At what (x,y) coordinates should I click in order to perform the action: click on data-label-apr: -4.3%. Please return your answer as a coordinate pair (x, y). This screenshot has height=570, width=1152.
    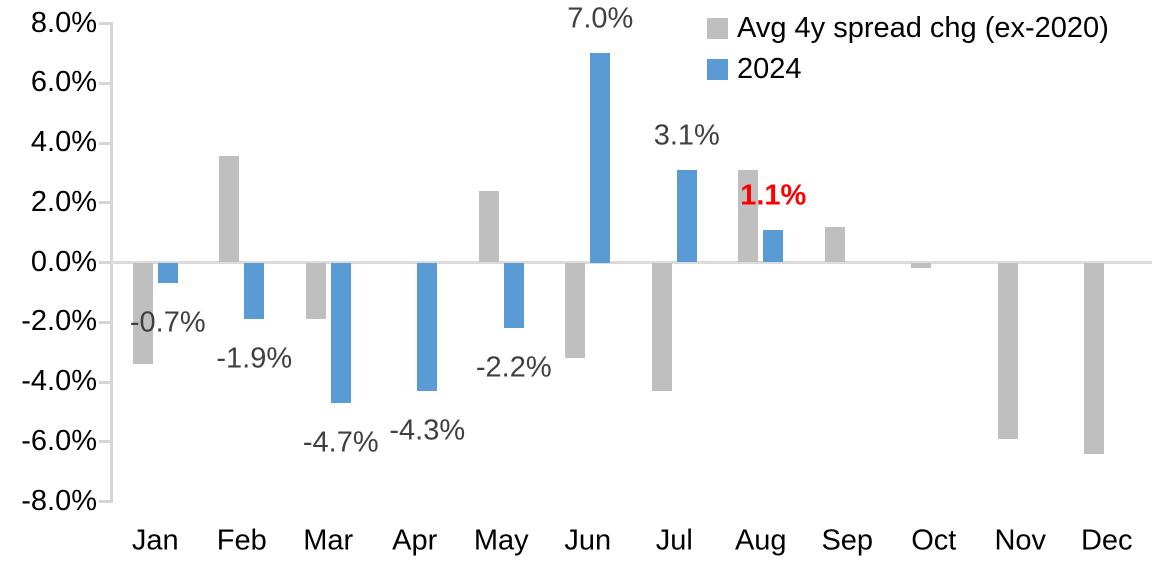
    Looking at the image, I should click on (427, 430).